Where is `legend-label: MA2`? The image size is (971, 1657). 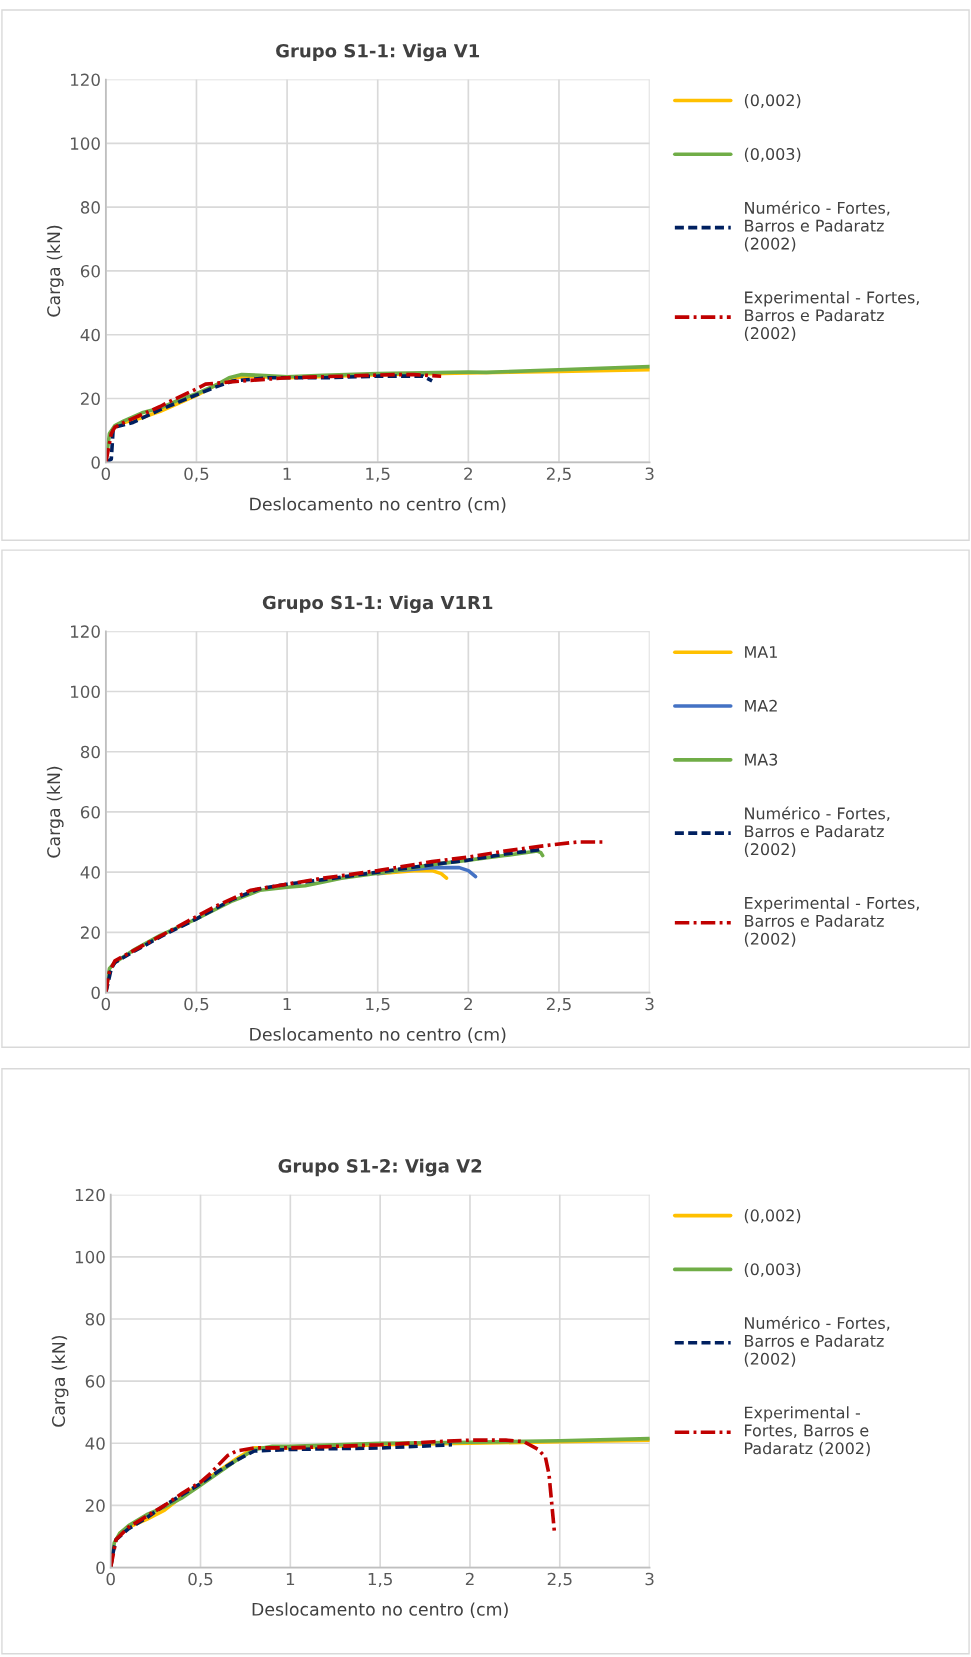 legend-label: MA2 is located at coordinates (761, 705).